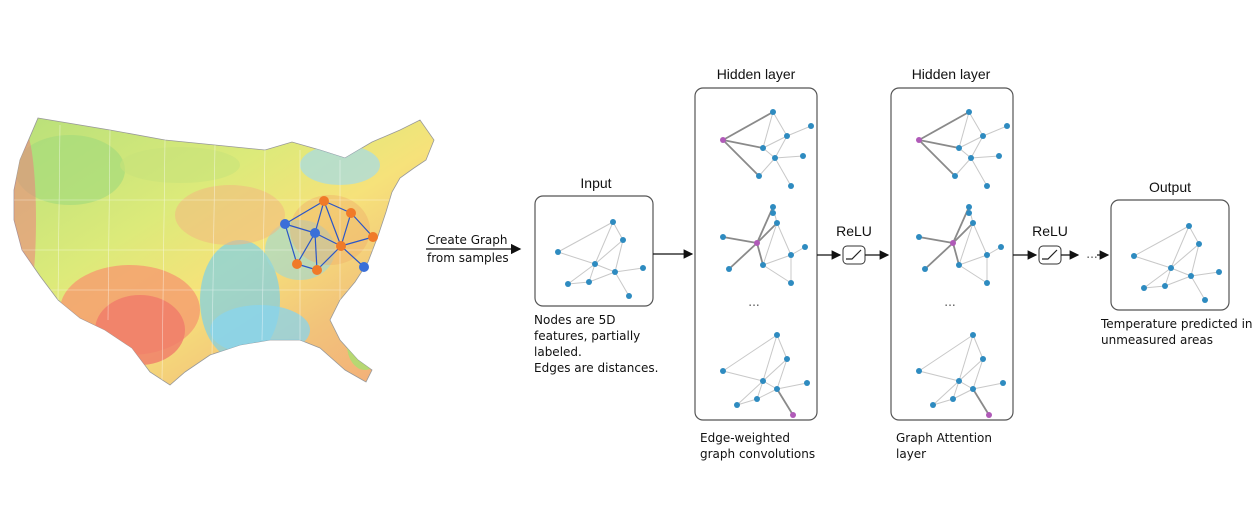 The width and height of the screenshot is (1259, 510). Describe the element at coordinates (952, 254) in the screenshot. I see `hidden2-box` at that location.